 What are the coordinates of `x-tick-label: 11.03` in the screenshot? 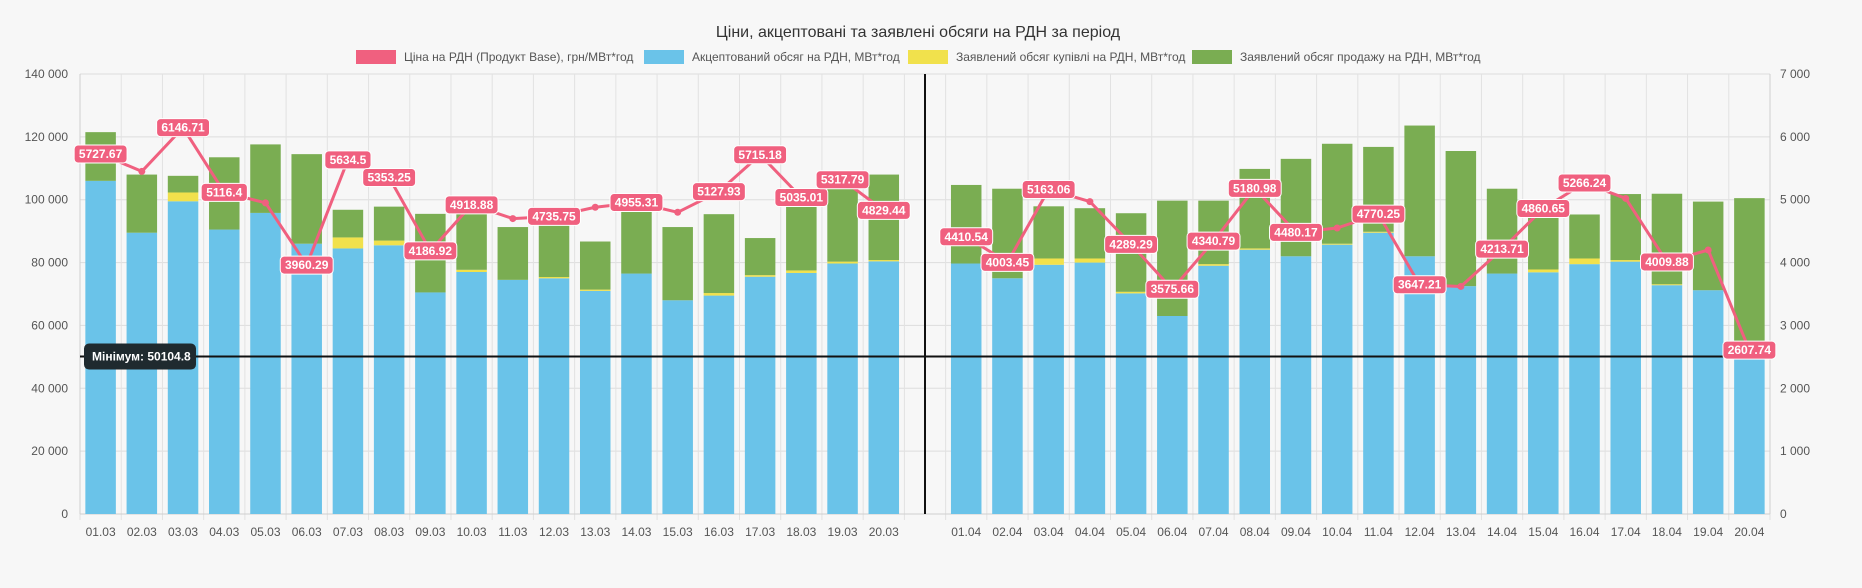 It's located at (512, 532).